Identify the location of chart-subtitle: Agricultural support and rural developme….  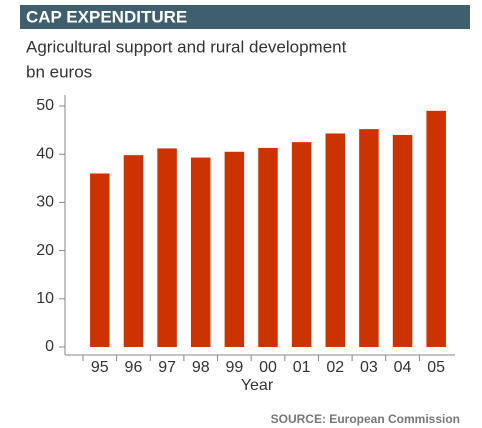
(186, 46).